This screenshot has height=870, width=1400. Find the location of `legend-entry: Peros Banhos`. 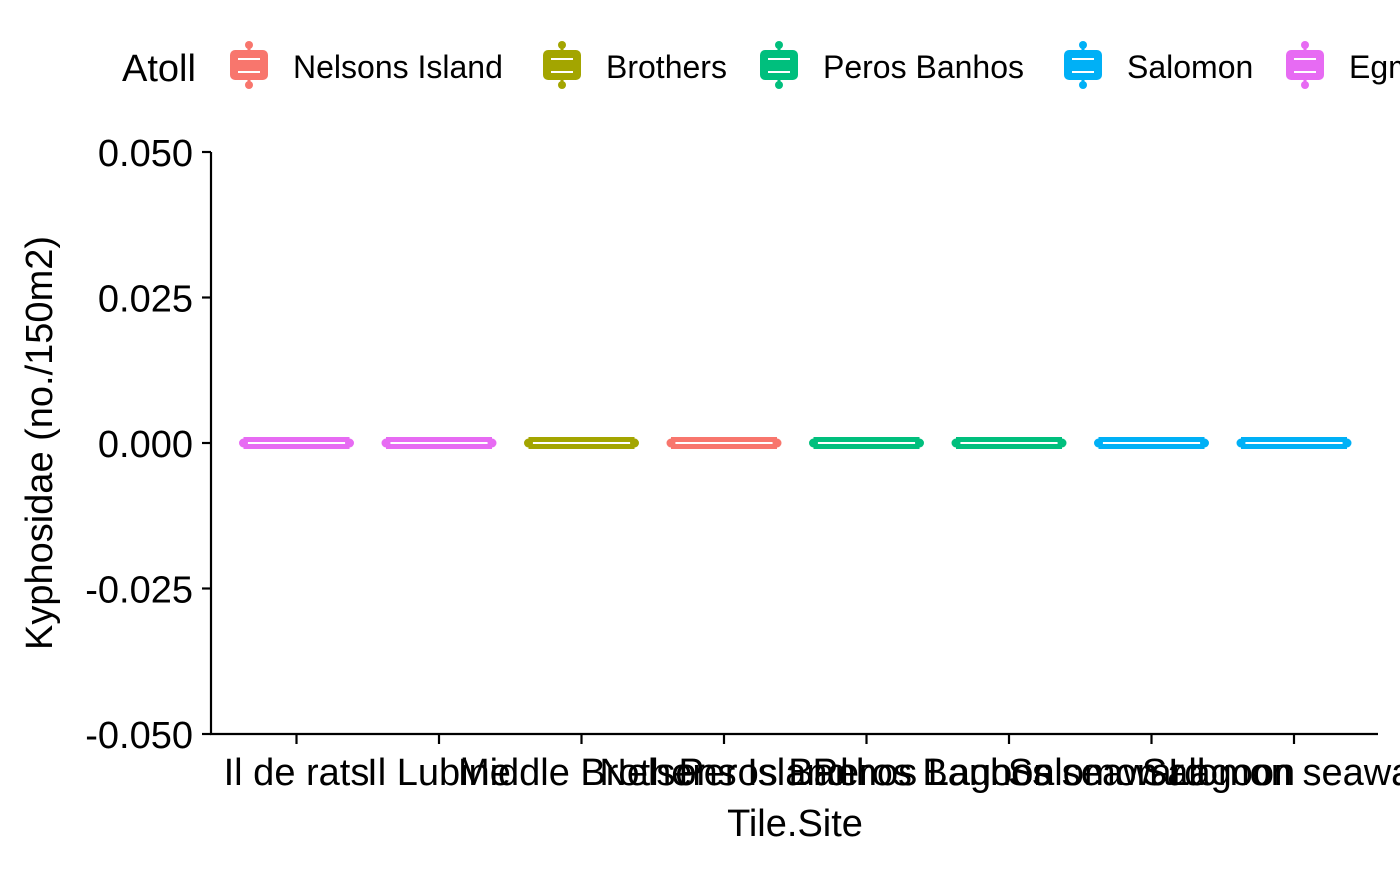

legend-entry: Peros Banhos is located at coordinates (892, 65).